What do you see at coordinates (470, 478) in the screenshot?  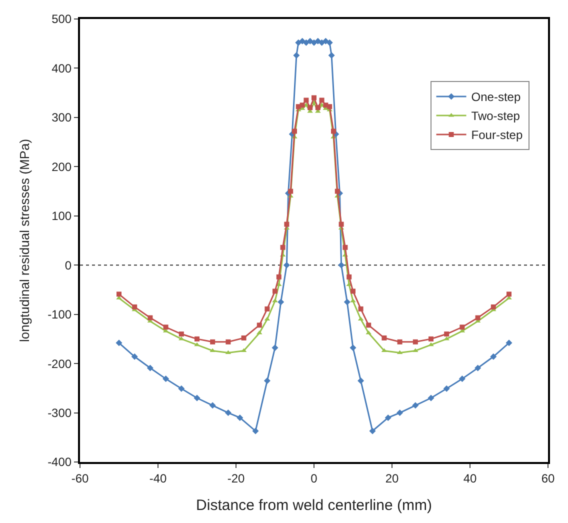 I see `x-tick-label: 40` at bounding box center [470, 478].